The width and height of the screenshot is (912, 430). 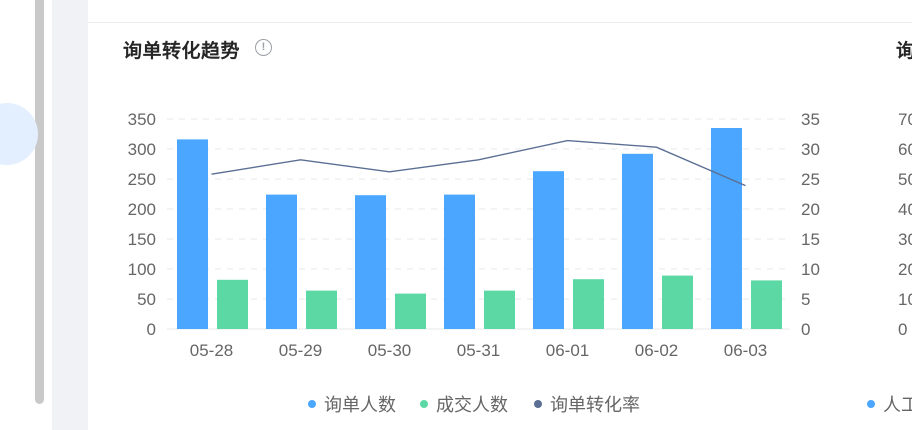 What do you see at coordinates (142, 119) in the screenshot?
I see `y-left-tick-label: 350` at bounding box center [142, 119].